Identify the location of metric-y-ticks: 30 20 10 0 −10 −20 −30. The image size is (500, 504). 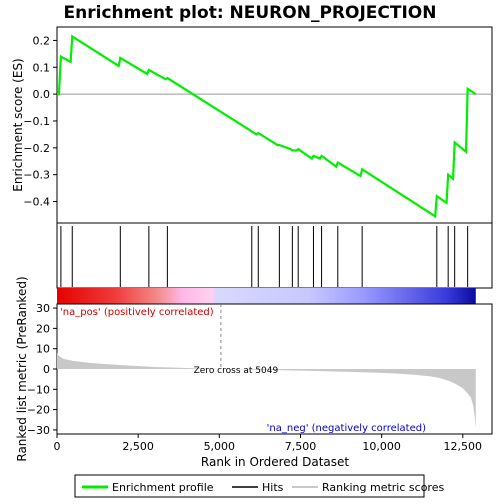
(42, 369).